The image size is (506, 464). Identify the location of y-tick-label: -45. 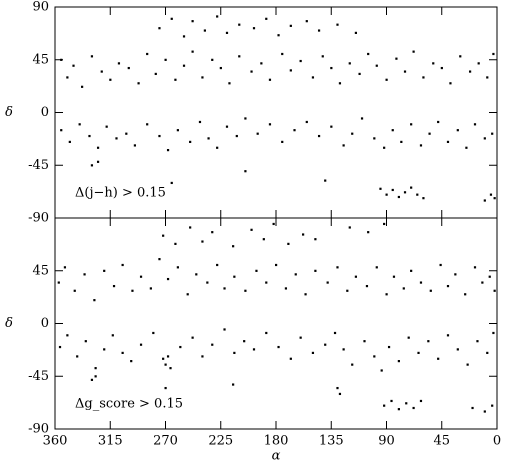
(38, 376).